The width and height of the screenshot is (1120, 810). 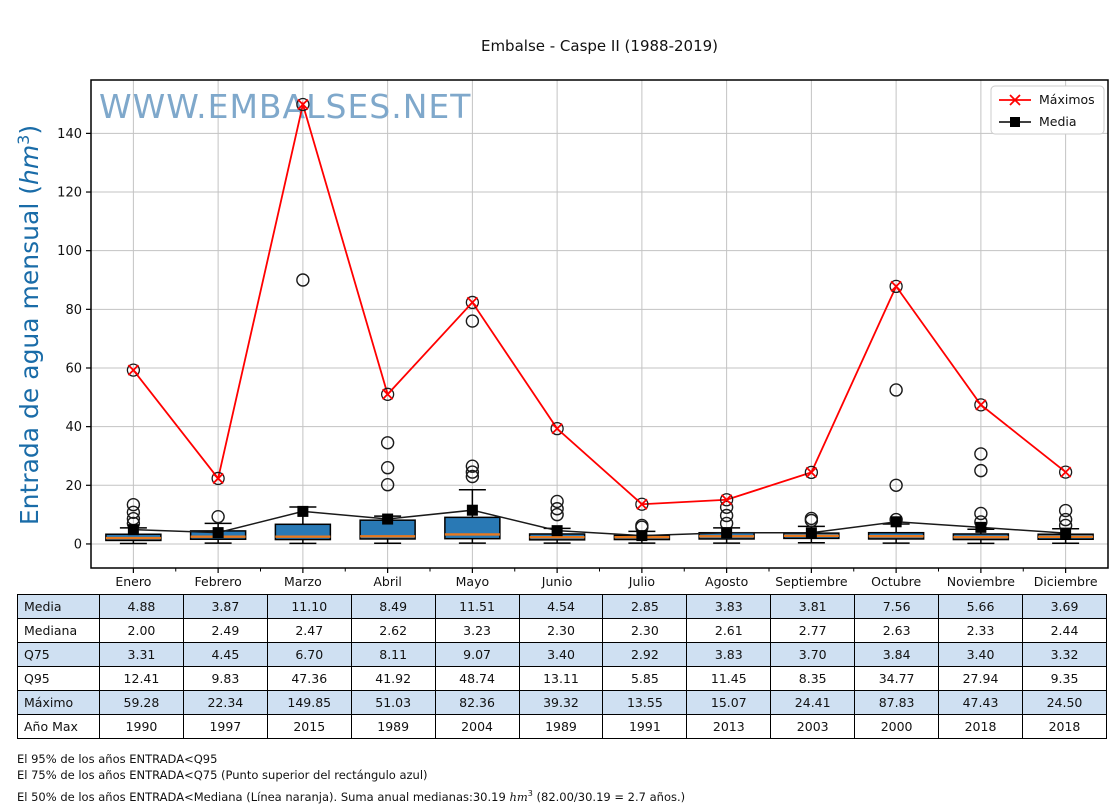 What do you see at coordinates (729, 630) in the screenshot?
I see `table-cell: 2.61` at bounding box center [729, 630].